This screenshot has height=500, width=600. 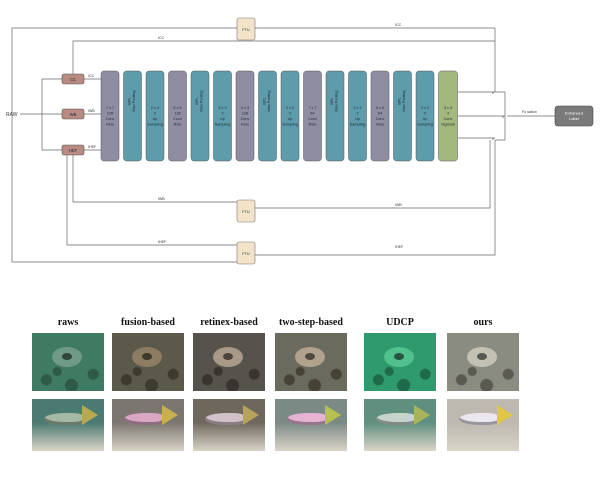 I want to click on network-block-5: BPL Max Pooling, so click(x=200, y=116).